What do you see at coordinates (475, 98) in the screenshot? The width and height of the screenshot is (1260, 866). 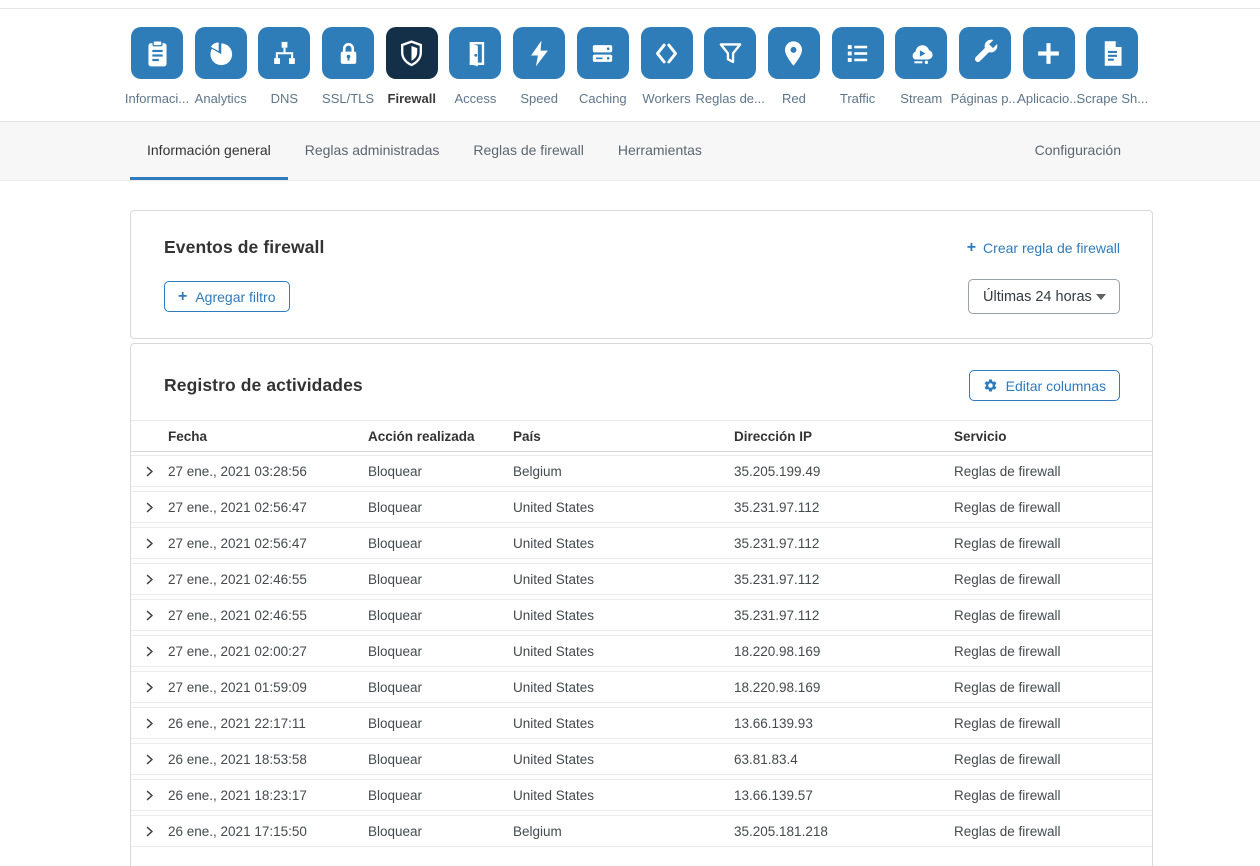 I see `nav-item-label: Access` at bounding box center [475, 98].